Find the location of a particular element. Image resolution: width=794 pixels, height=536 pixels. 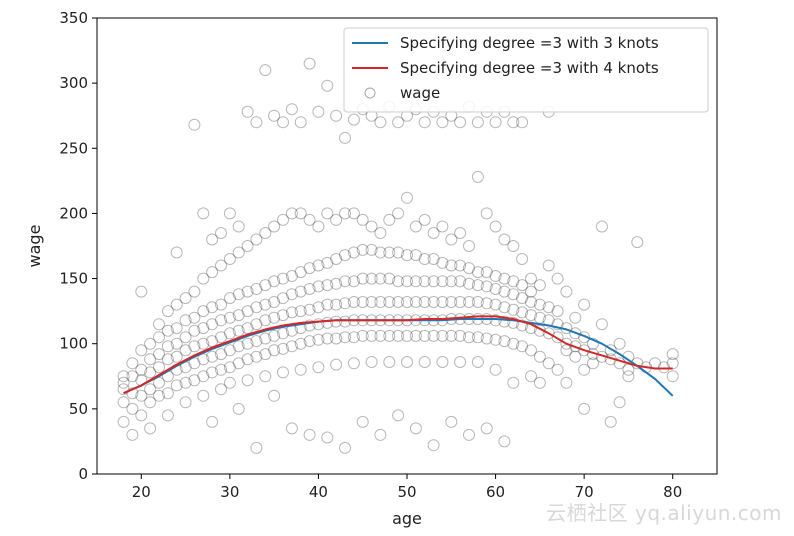

y-tick-label: 50 is located at coordinates (78, 409).